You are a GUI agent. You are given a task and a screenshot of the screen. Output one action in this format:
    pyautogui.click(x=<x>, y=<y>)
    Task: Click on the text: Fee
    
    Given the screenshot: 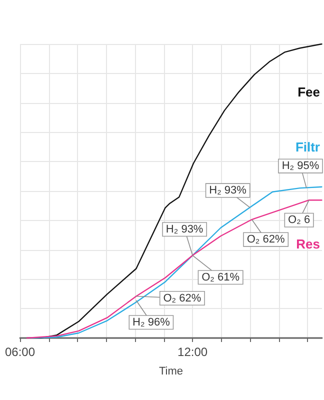 What is the action you would take?
    pyautogui.click(x=309, y=92)
    